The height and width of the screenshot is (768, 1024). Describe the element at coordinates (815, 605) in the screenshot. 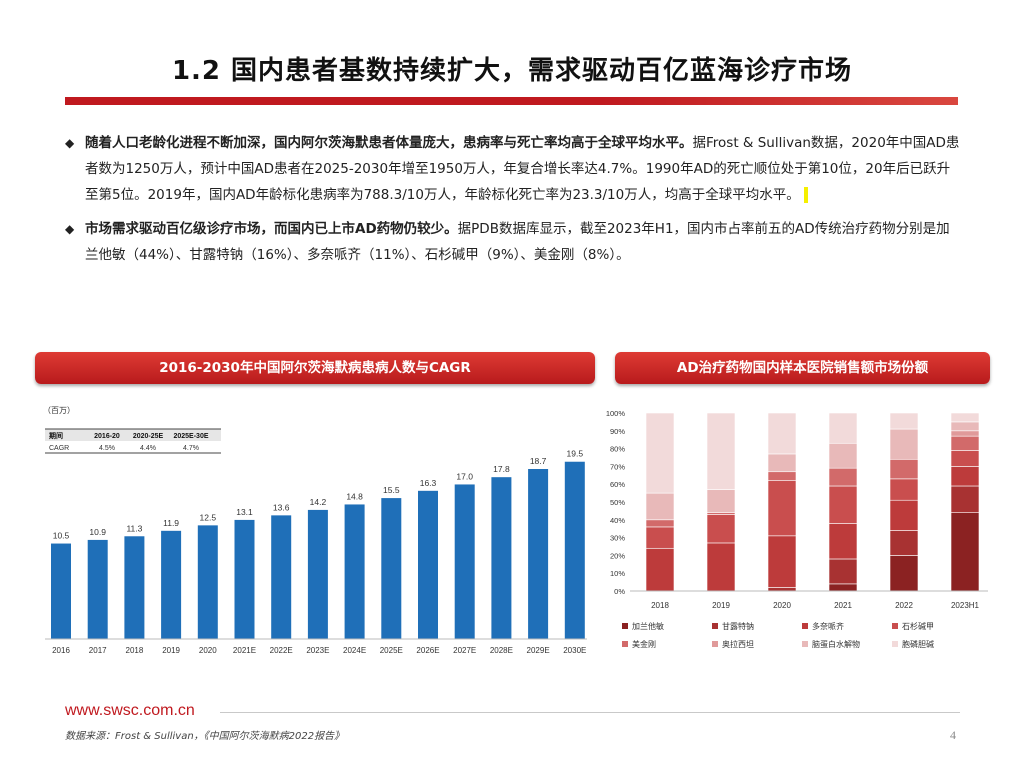

I see `x-axis-labels: 2018 2019 2020 2021 2022 2023H1` at that location.